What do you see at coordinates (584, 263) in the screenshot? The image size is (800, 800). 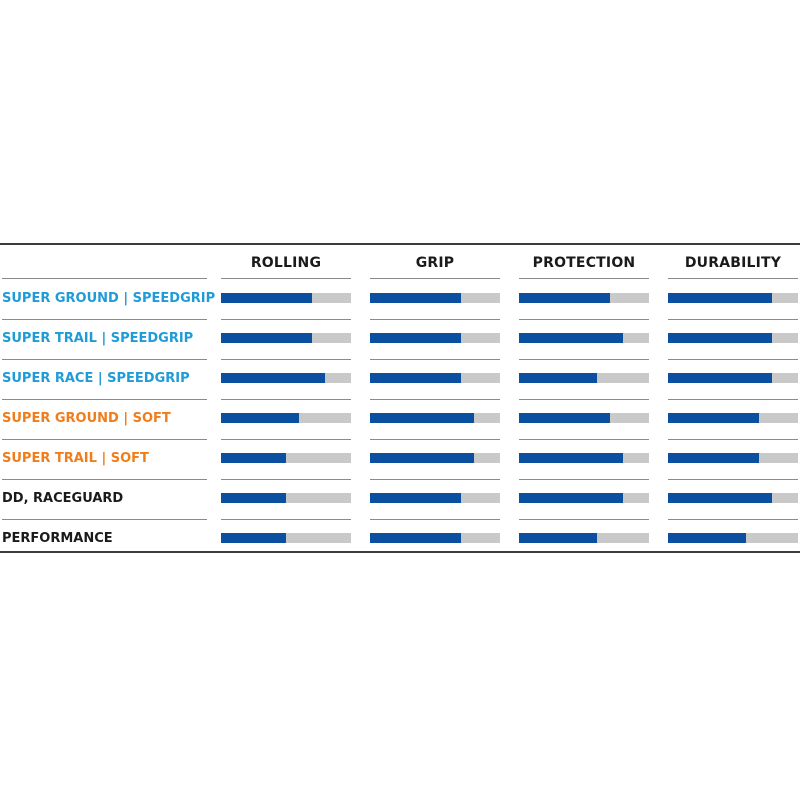 I see `column-header-protection: PROTECTION` at bounding box center [584, 263].